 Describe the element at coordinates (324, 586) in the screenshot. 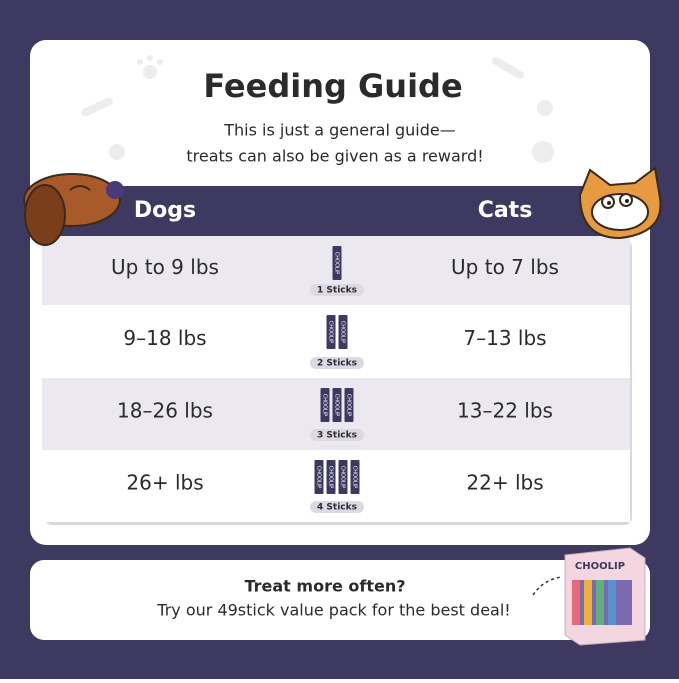

I see `footer-line: Treat more often?` at that location.